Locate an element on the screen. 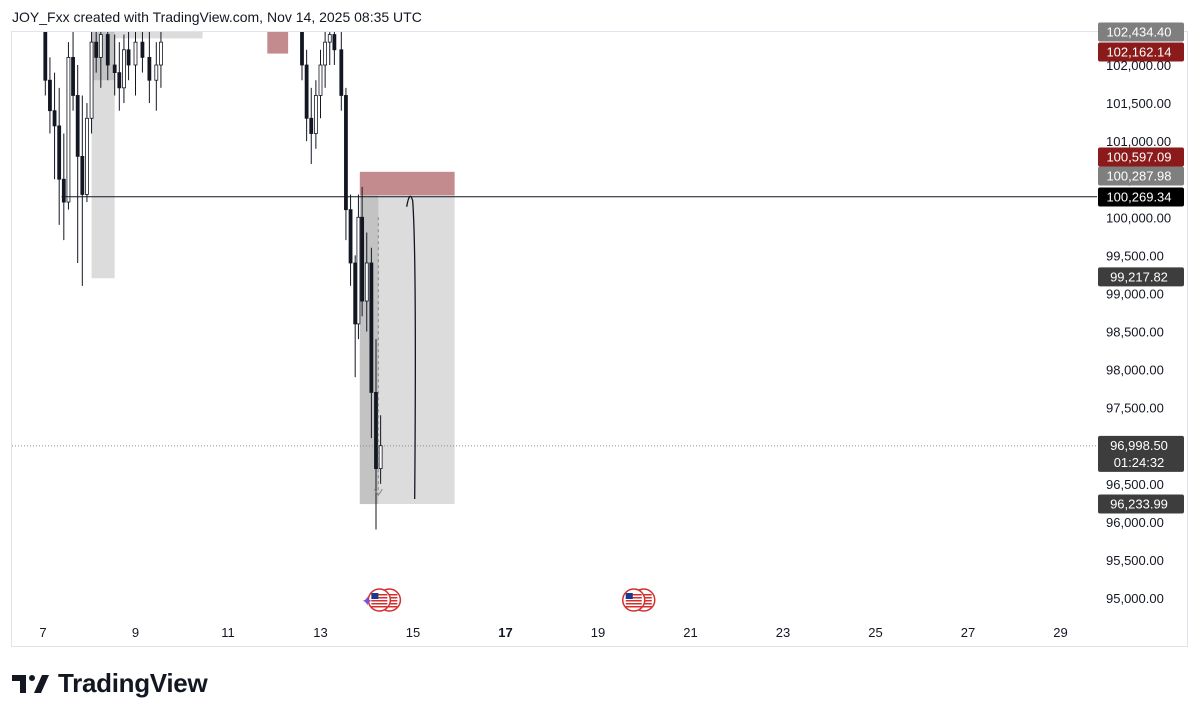 This screenshot has height=718, width=1200. y-tick-label: 101,000.00 is located at coordinates (1138, 141).